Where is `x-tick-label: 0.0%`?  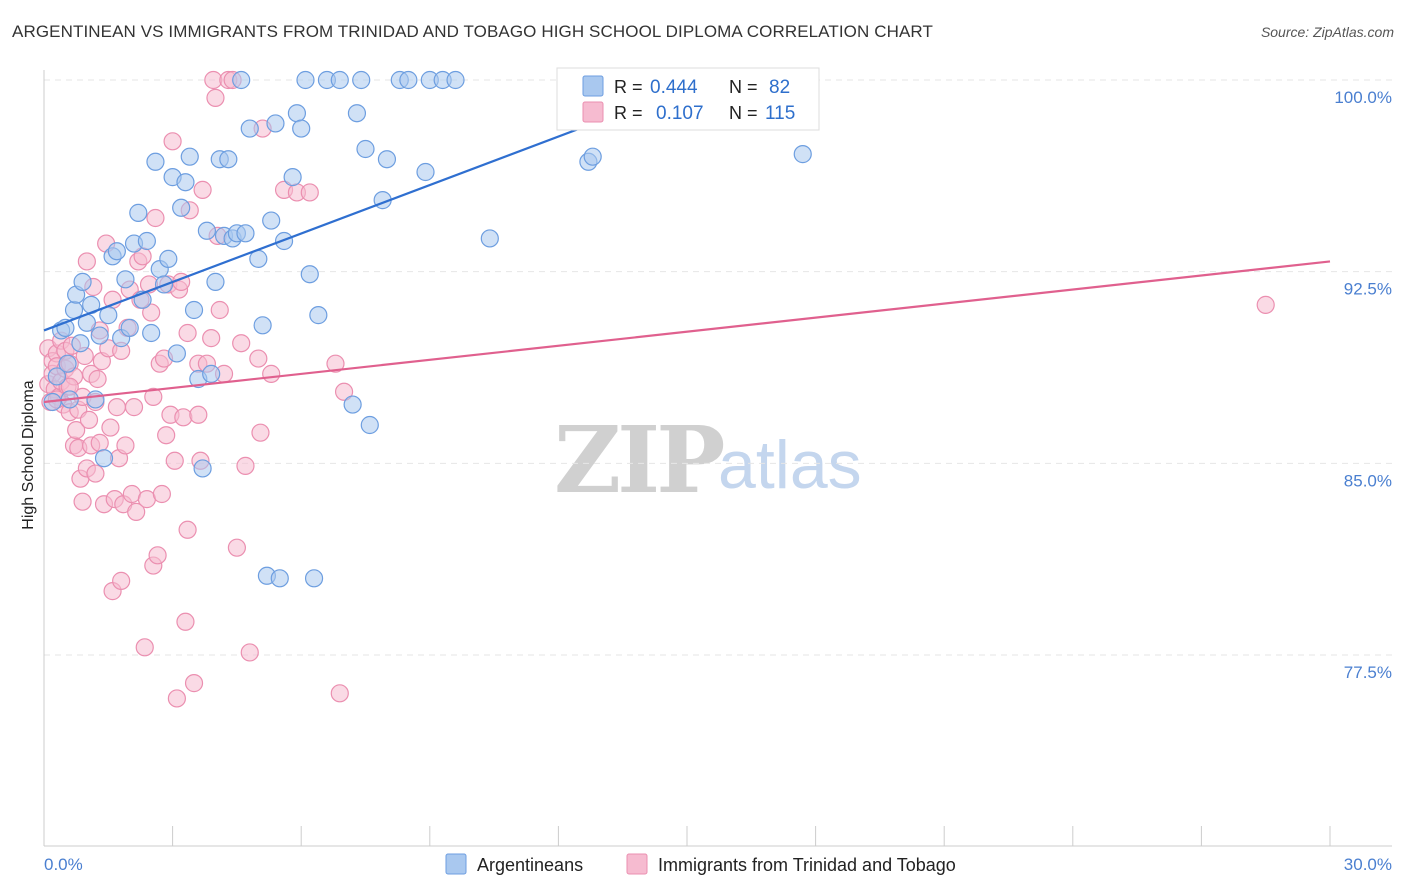 x-tick-label: 0.0% is located at coordinates (63, 864).